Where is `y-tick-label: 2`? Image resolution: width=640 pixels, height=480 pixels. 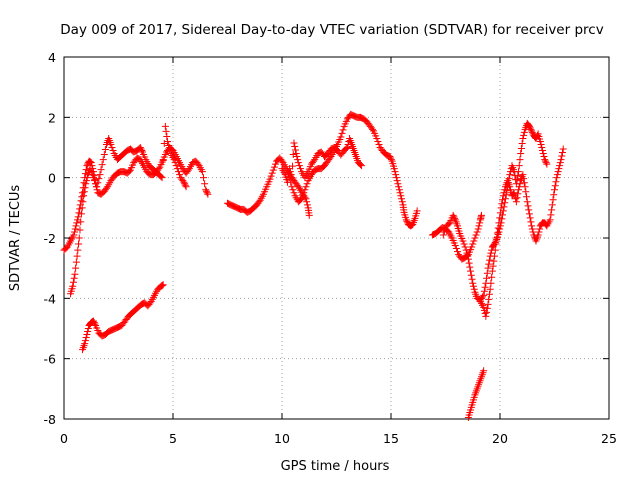
y-tick-label: 2 is located at coordinates (52, 117).